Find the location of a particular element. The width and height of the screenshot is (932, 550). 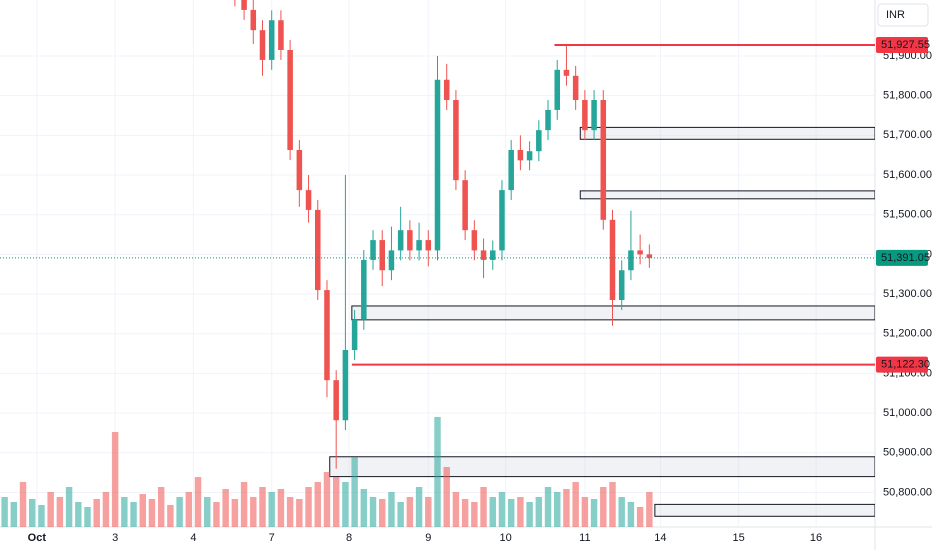

last-price-box is located at coordinates (902, 257).